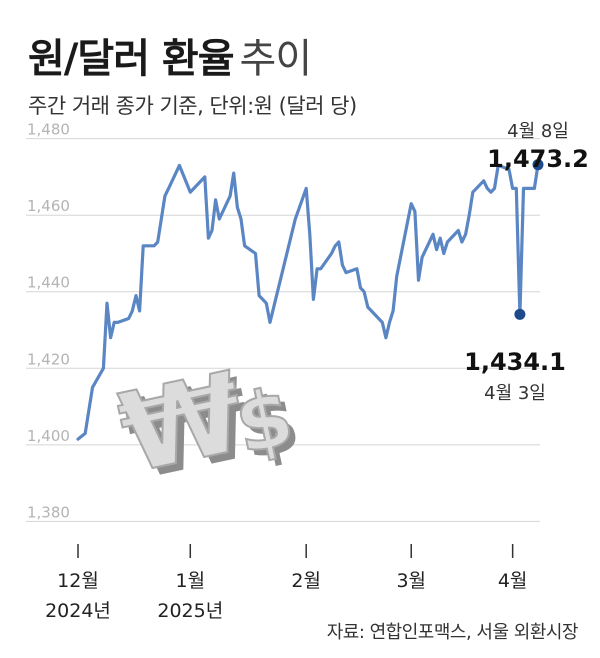  I want to click on y-tick-label: 1,480, so click(48, 130).